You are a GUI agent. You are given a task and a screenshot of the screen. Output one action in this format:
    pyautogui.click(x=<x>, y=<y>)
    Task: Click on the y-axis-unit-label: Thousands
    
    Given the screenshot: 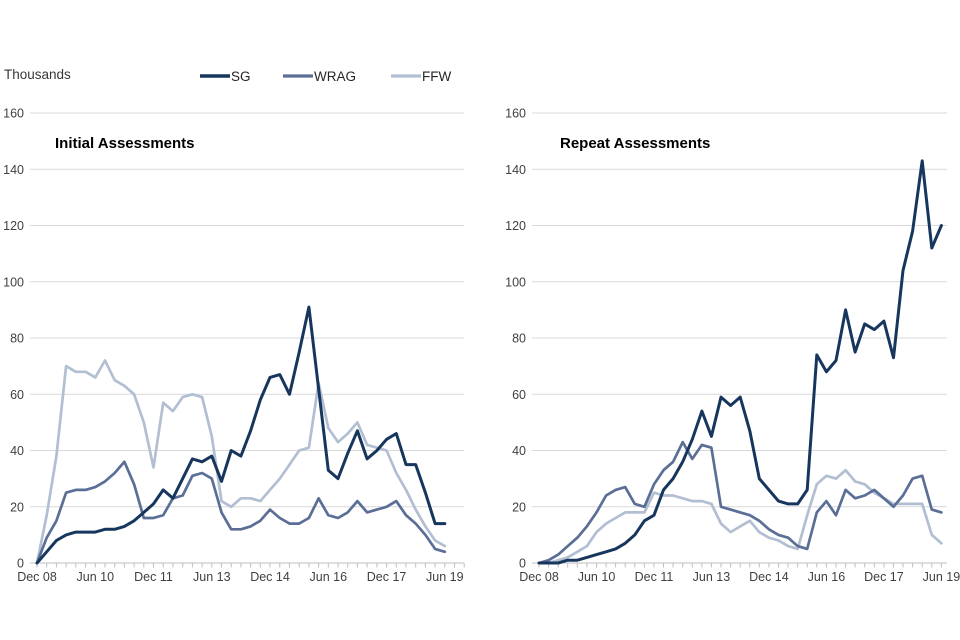 What is the action you would take?
    pyautogui.click(x=37, y=74)
    